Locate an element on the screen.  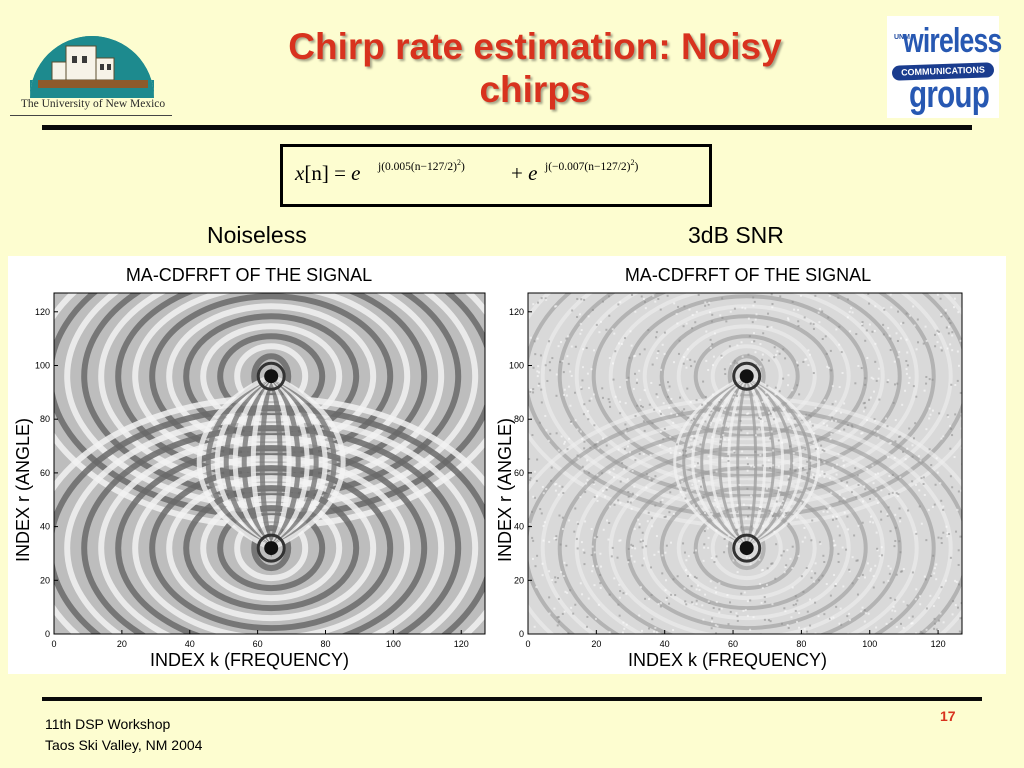
equation-lhs-index: [n] is located at coordinates (316, 173).